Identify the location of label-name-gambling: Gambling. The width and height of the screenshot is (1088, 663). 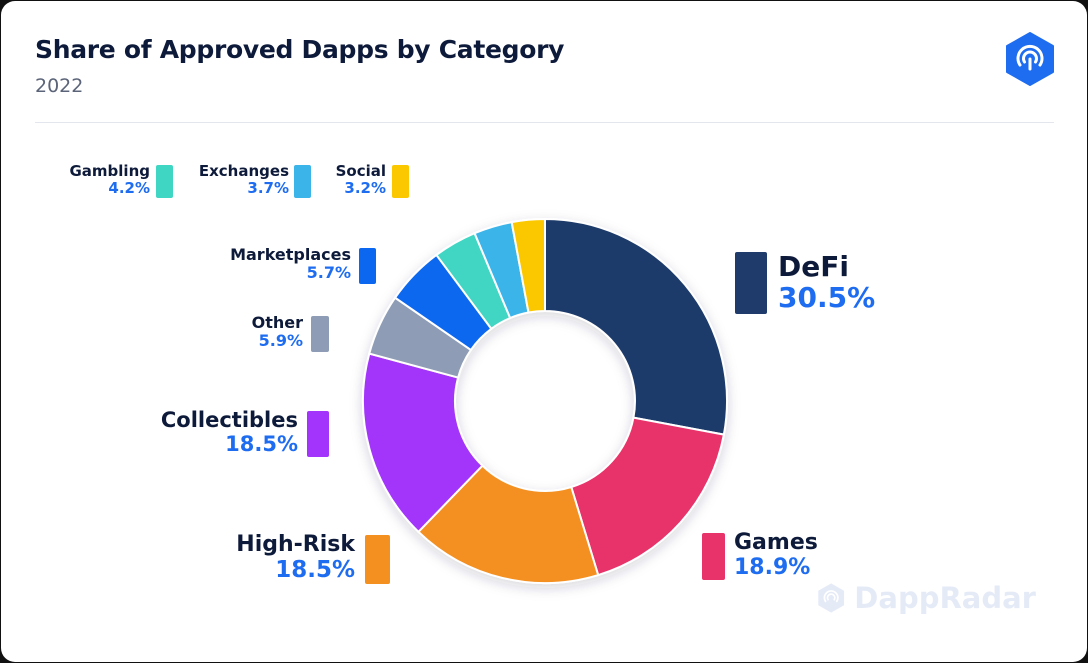
(109, 171).